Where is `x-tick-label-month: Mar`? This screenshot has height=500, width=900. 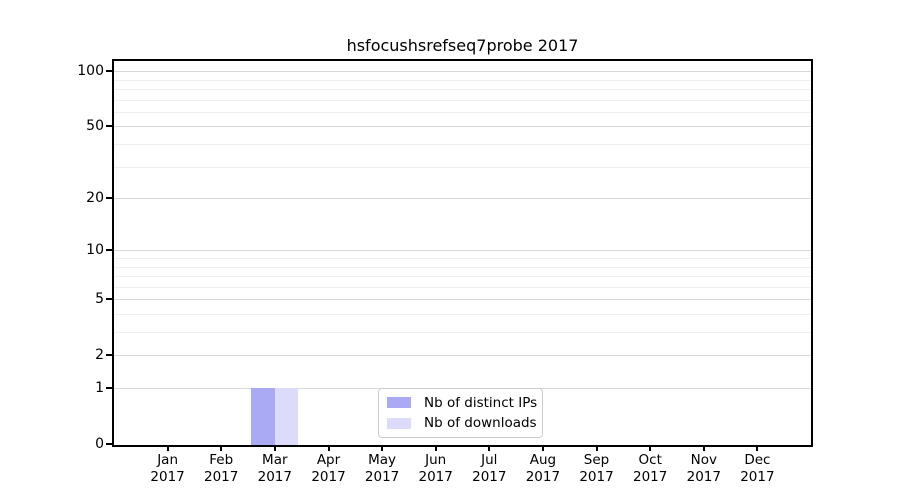 x-tick-label-month: Mar is located at coordinates (275, 460).